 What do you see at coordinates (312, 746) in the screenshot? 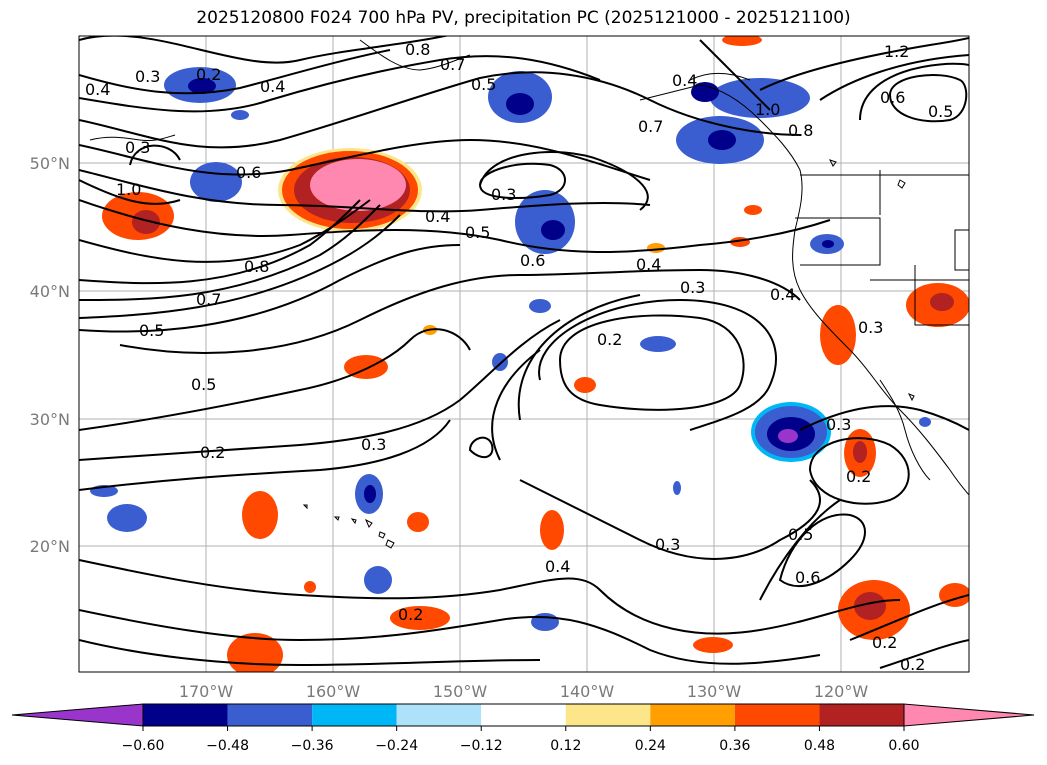
I see `colorbar-tick-label: −0.36` at bounding box center [312, 746].